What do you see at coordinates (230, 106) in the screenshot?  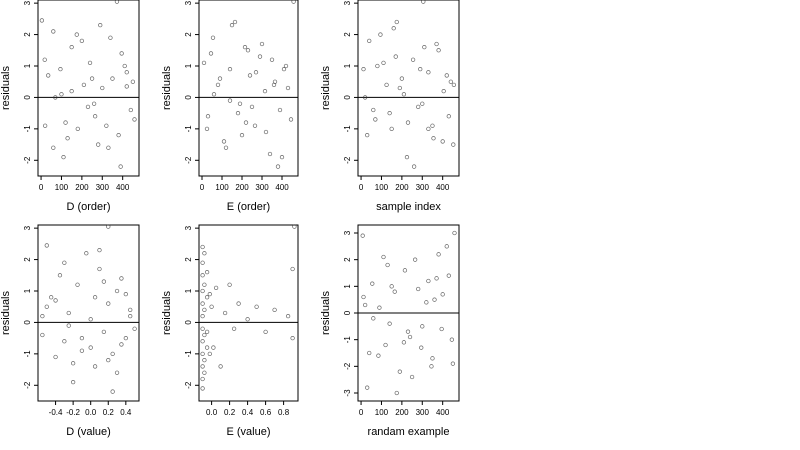 I see `scatter-panel-2: 0 100 200 300 400 -2 -1 0 1 2 3 E (order) residuals` at bounding box center [230, 106].